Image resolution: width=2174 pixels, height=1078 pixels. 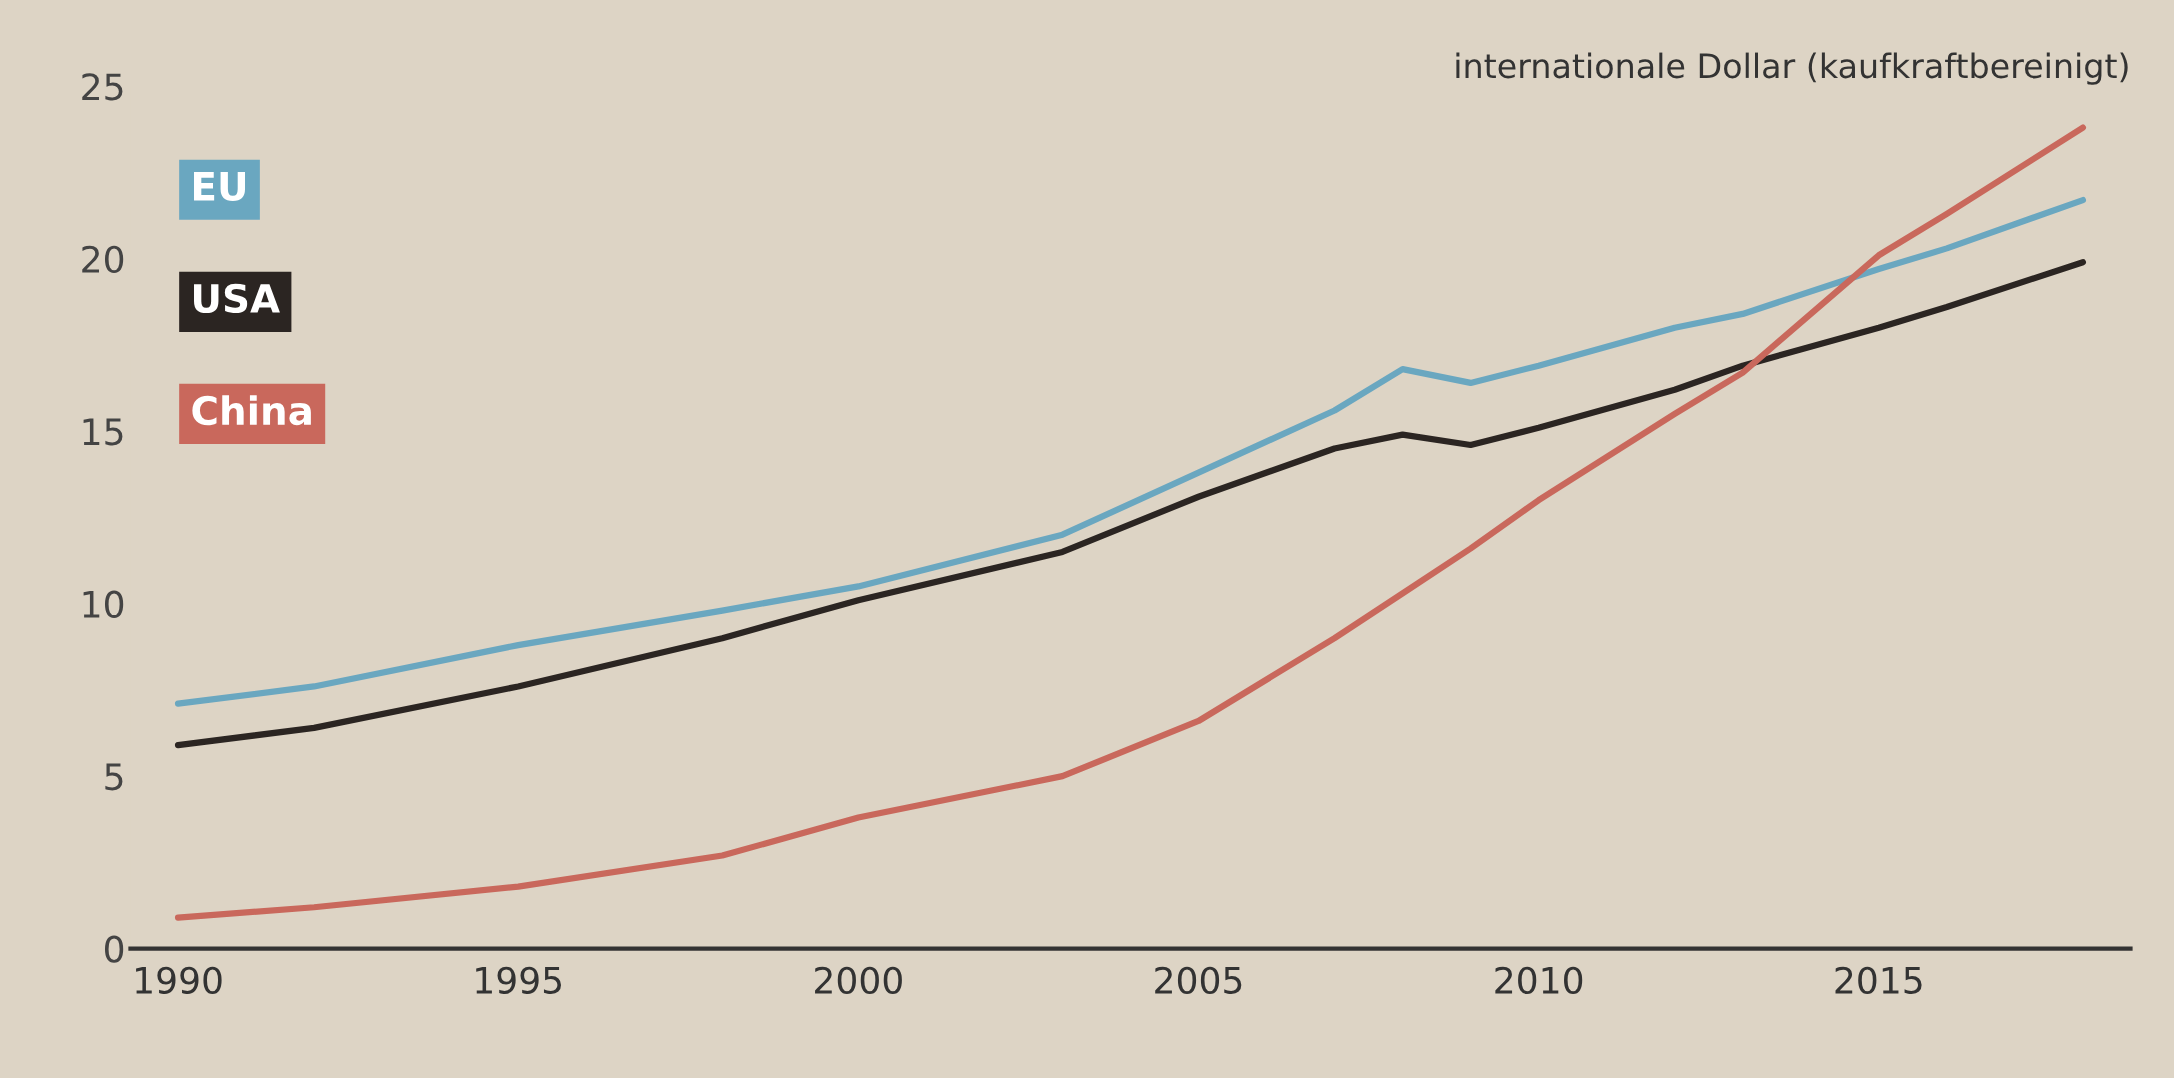 What do you see at coordinates (858, 980) in the screenshot?
I see `x-tick-label: 2000` at bounding box center [858, 980].